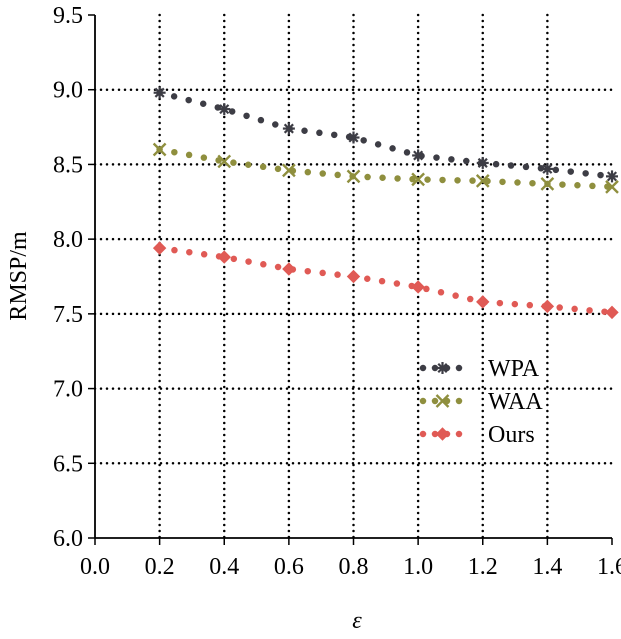 The width and height of the screenshot is (621, 639). Describe the element at coordinates (68, 390) in the screenshot. I see `y-tick-label: 7.0` at that location.